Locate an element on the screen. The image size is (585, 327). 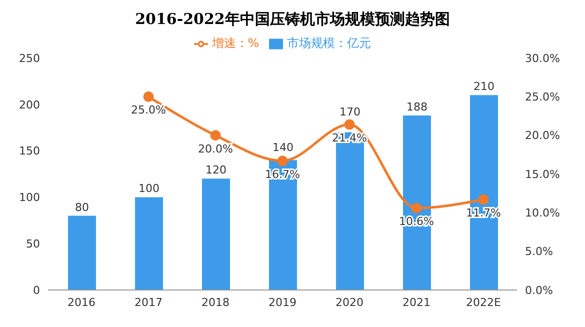
data-label: 20.0% is located at coordinates (215, 149).